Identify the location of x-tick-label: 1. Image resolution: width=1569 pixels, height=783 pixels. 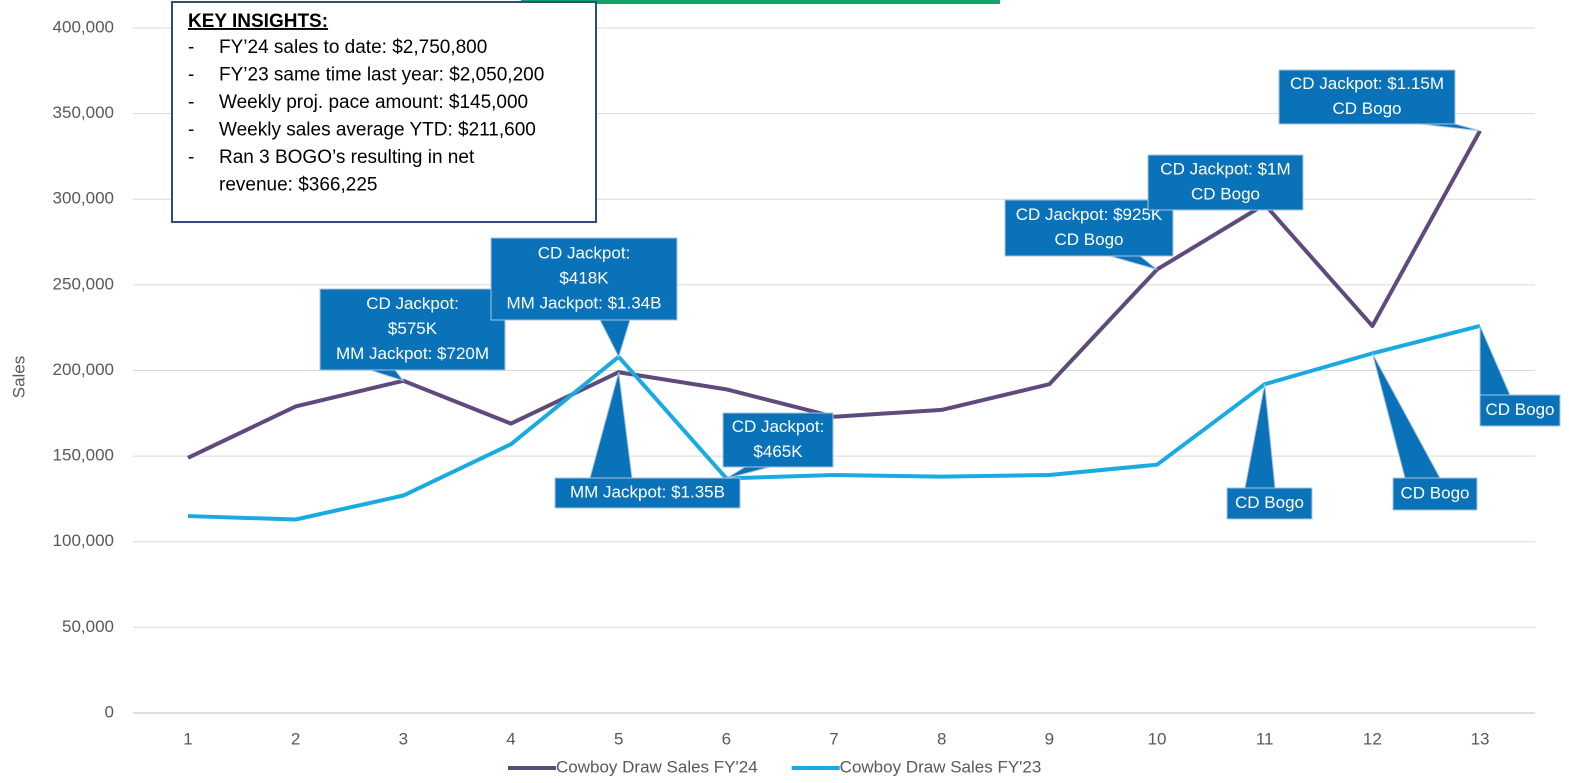
(187, 738).